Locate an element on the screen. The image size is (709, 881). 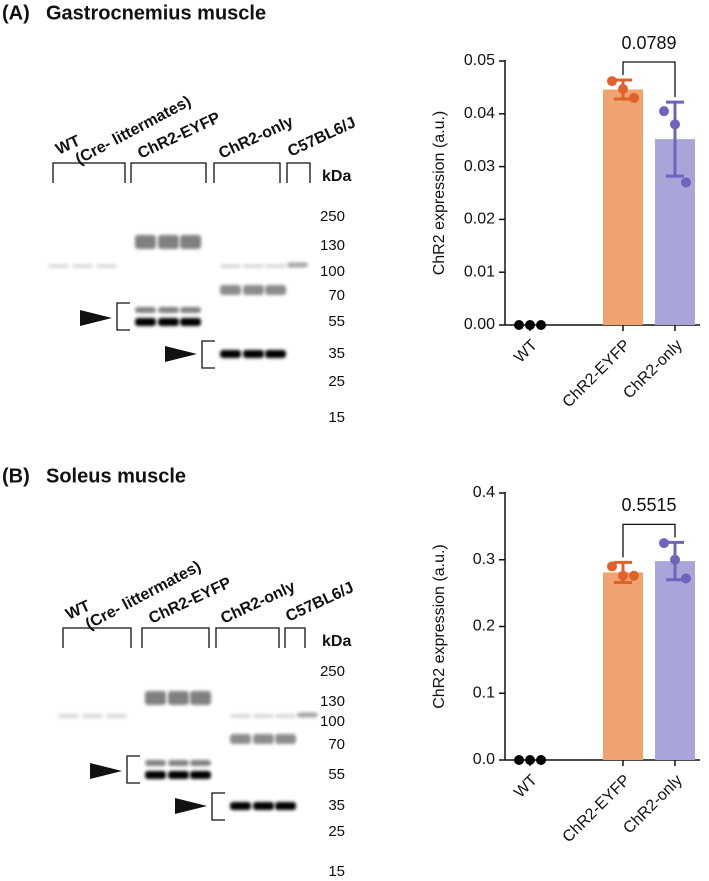
y-tick-label: 0.00 is located at coordinates (479, 324).